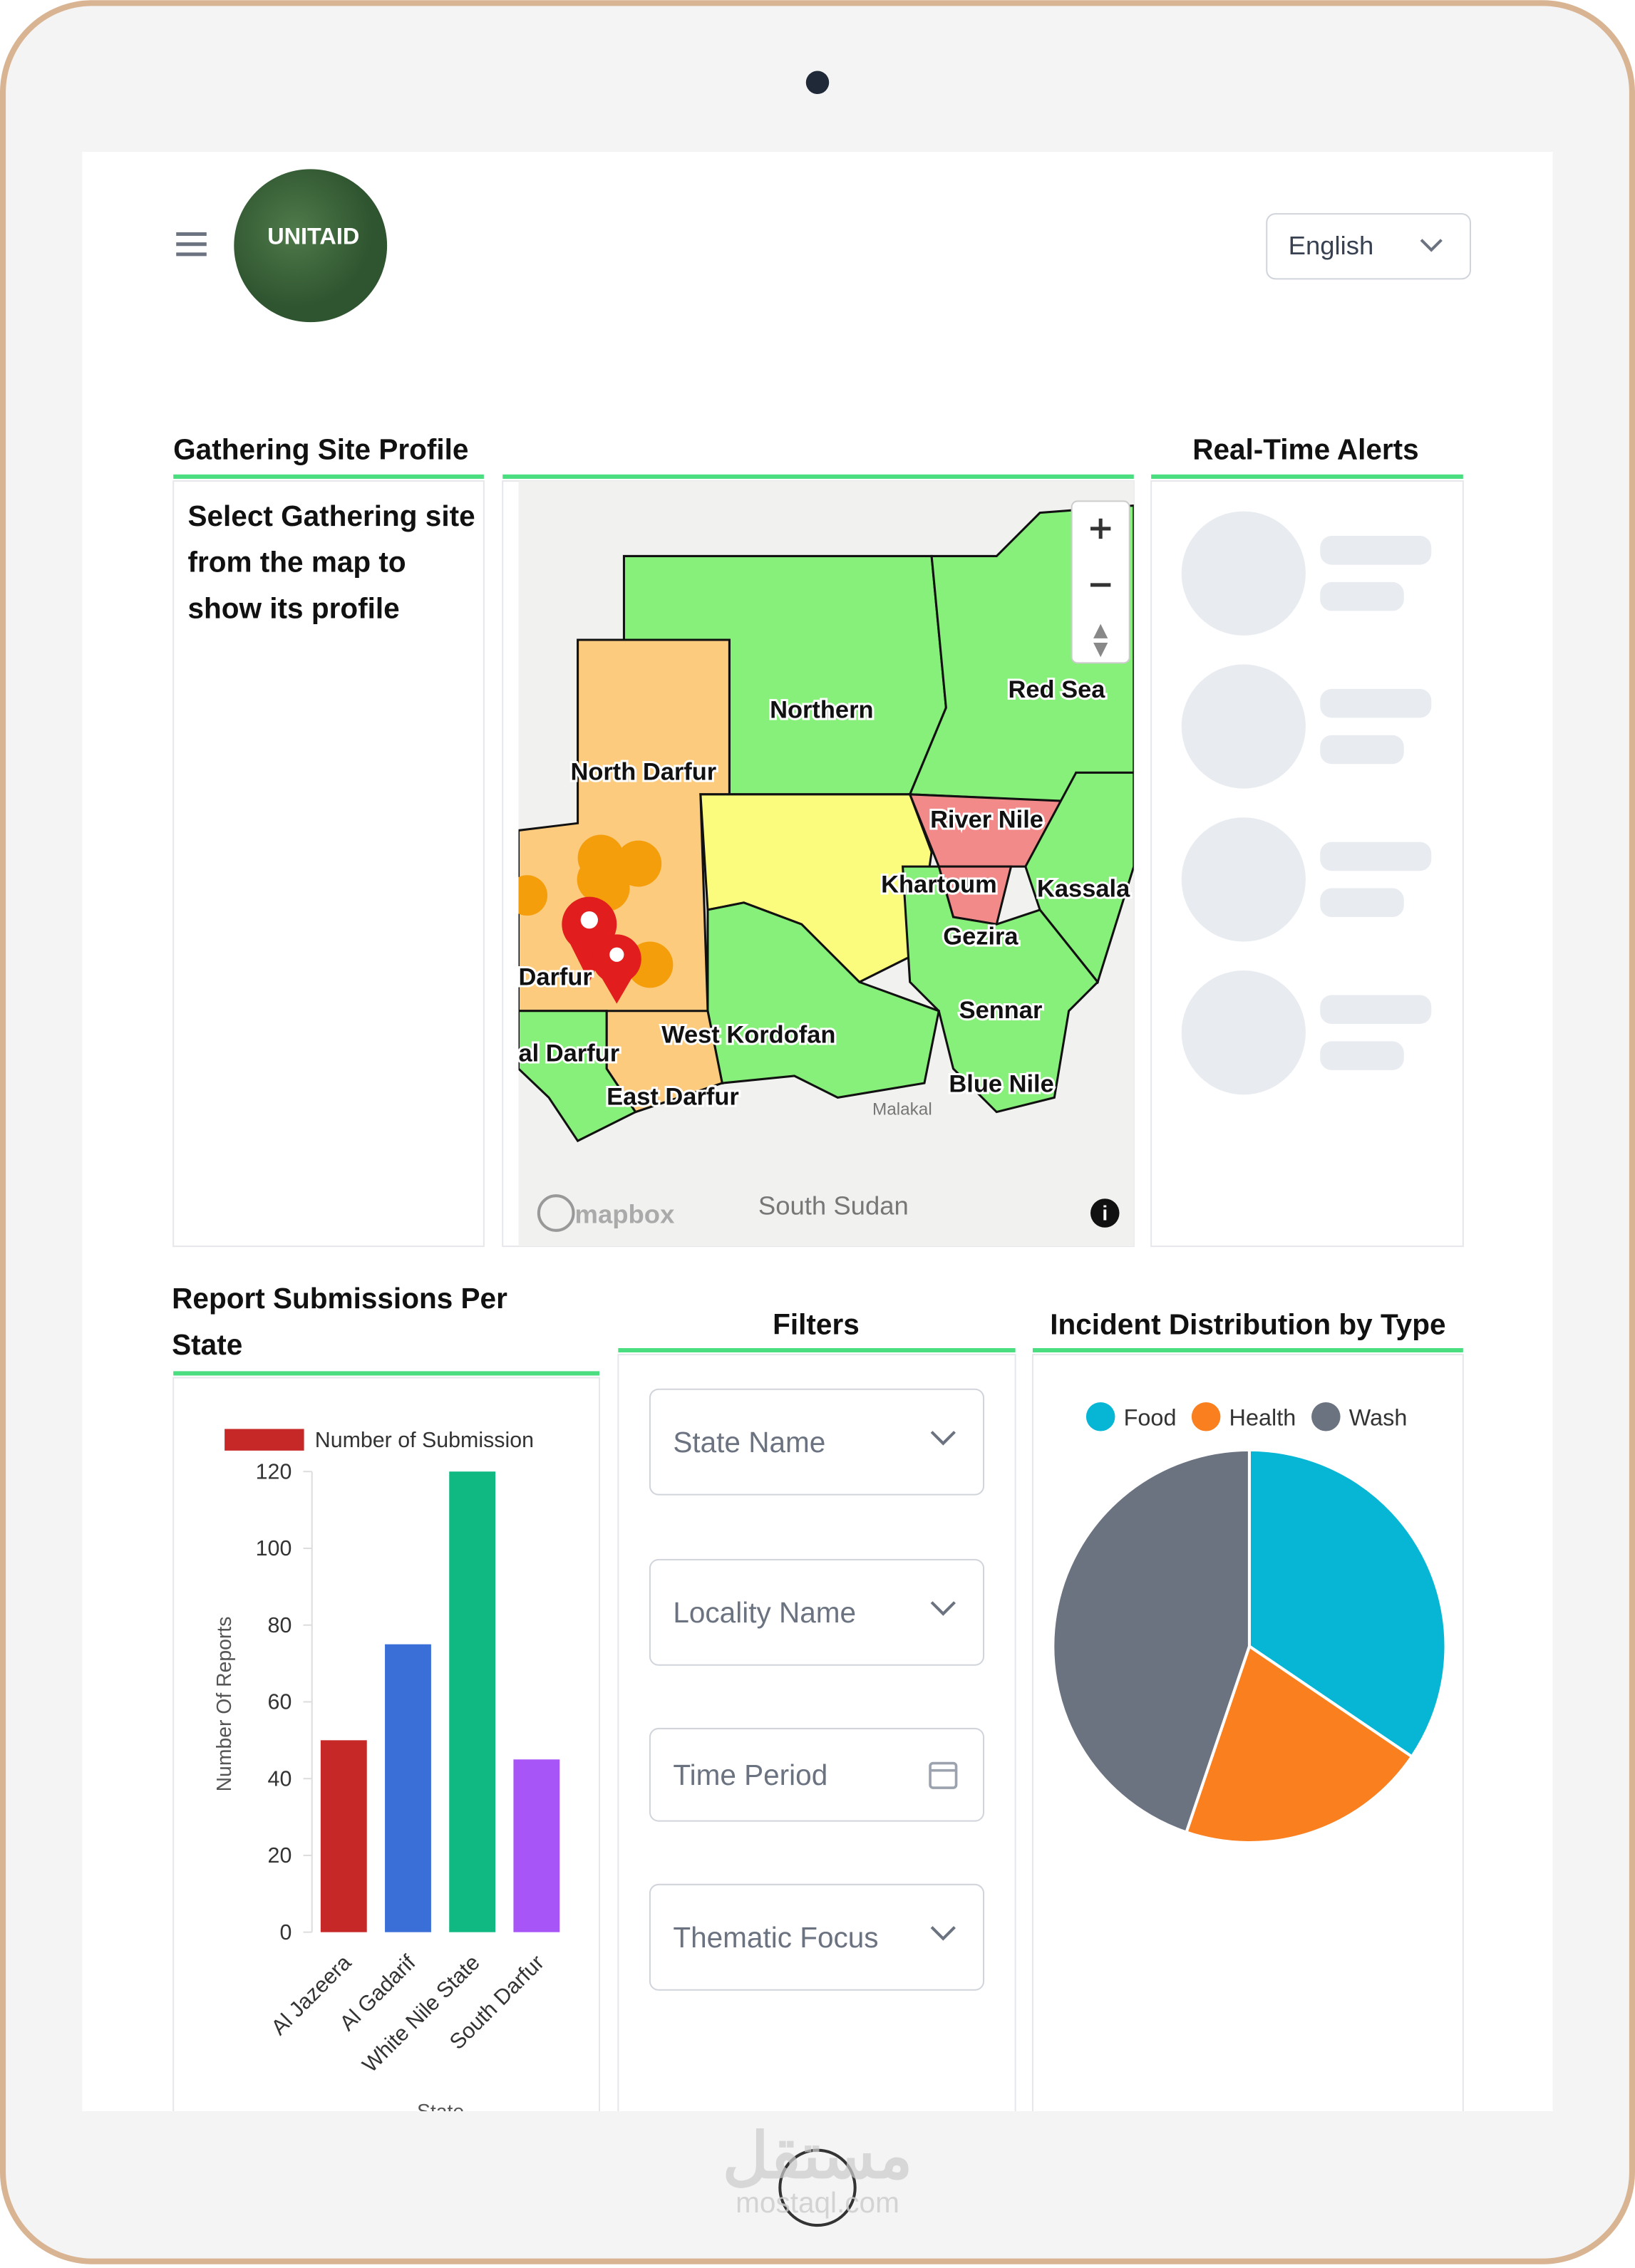 The width and height of the screenshot is (1635, 2268). I want to click on legend-label: Food, so click(1150, 1417).